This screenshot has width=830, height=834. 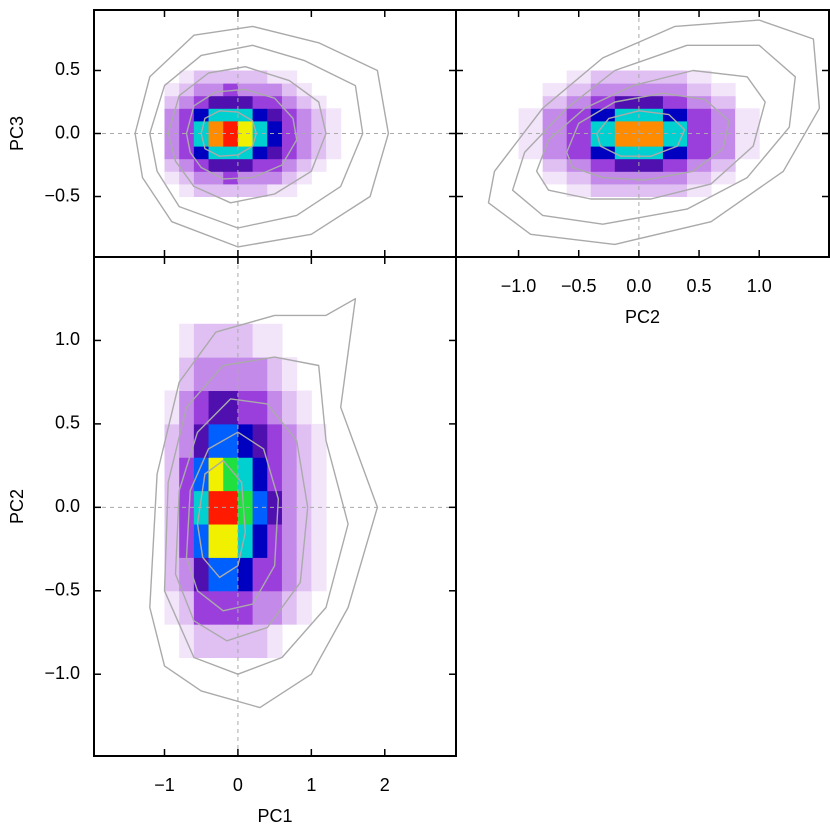 What do you see at coordinates (579, 286) in the screenshot?
I see `x-tick-label: −0.5` at bounding box center [579, 286].